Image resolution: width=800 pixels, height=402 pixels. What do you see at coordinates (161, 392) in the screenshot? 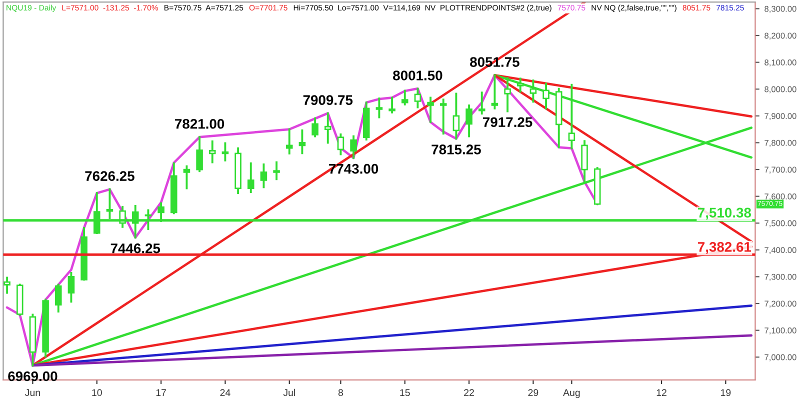
I see `x-tick-label: 17` at bounding box center [161, 392].